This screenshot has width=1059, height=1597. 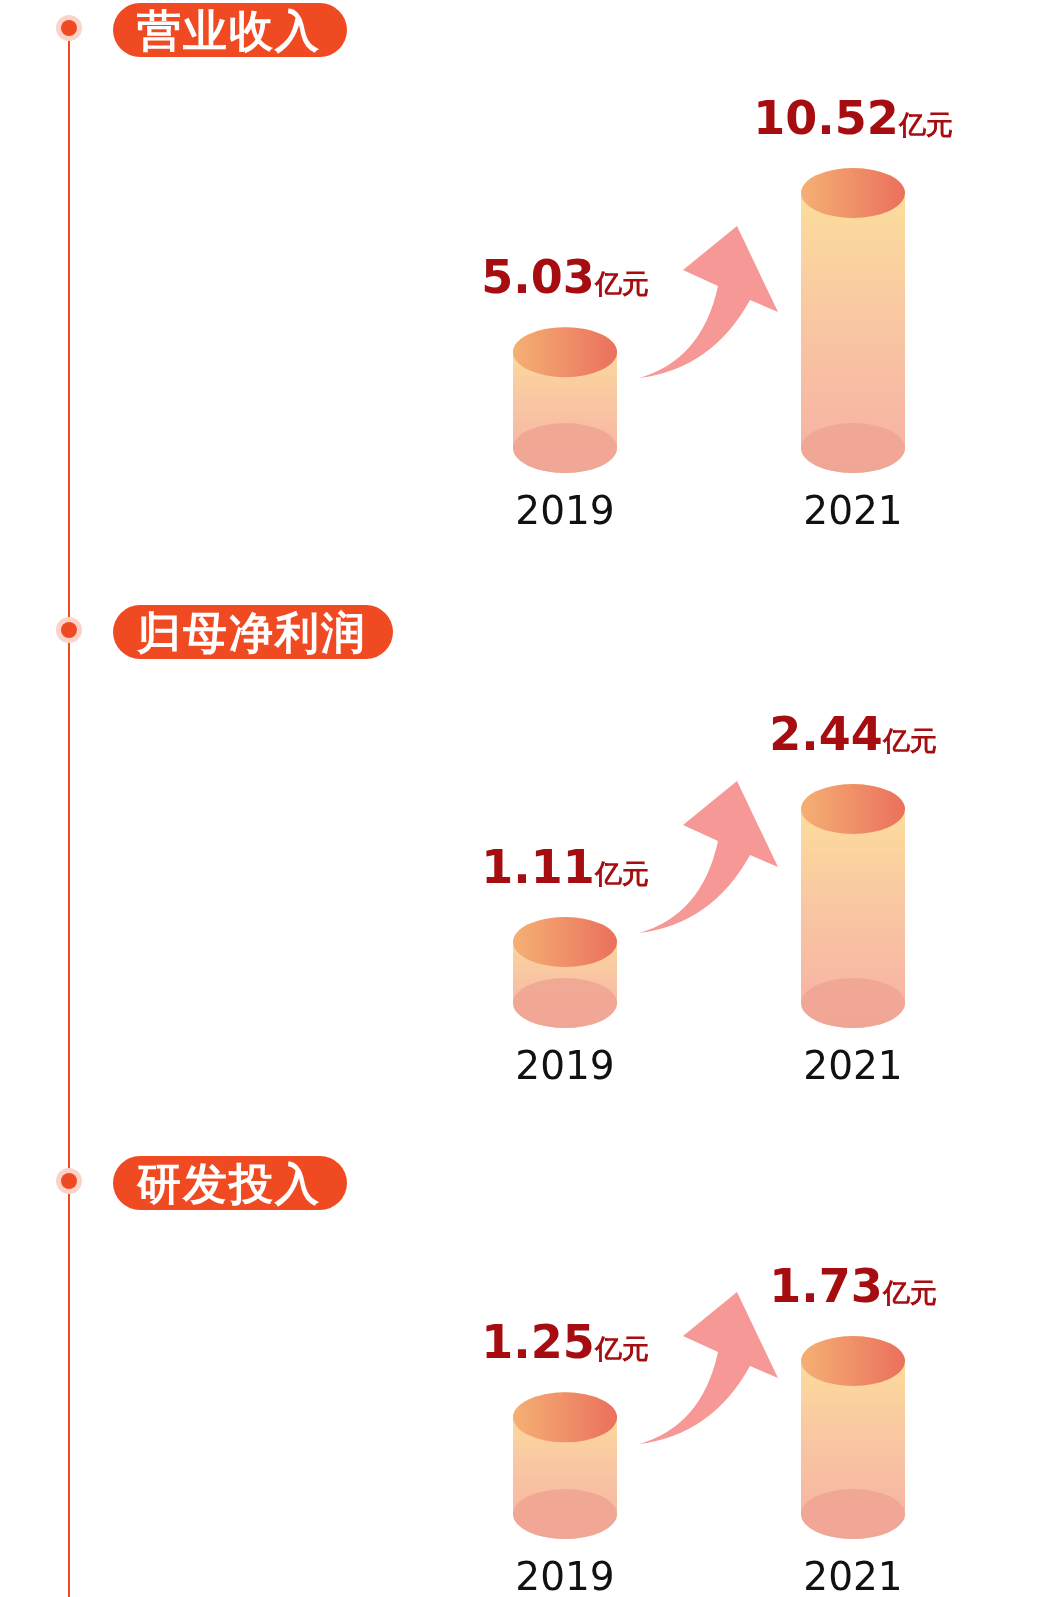 I want to click on data-label: 1.73亿元, so click(x=853, y=1286).